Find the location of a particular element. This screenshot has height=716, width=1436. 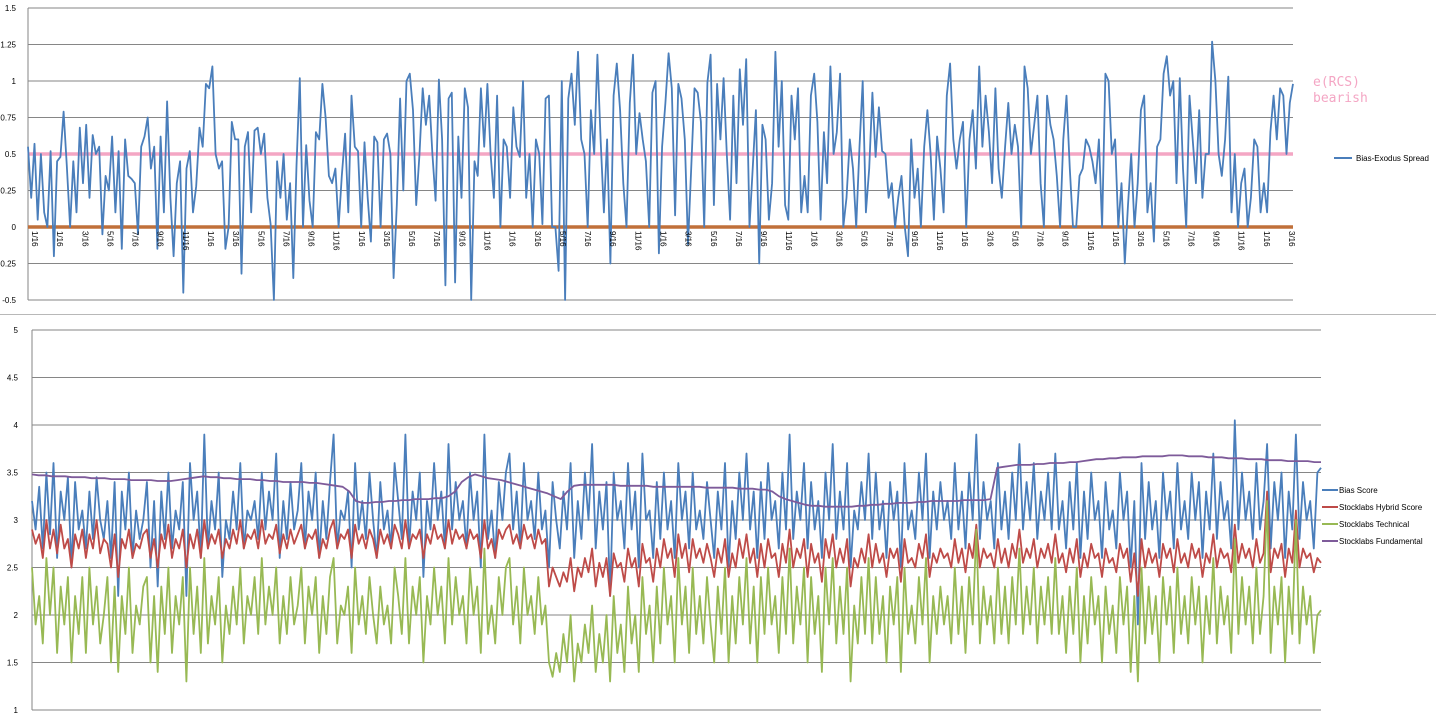

series-line-stocklabs-fundamental is located at coordinates (676, 481).